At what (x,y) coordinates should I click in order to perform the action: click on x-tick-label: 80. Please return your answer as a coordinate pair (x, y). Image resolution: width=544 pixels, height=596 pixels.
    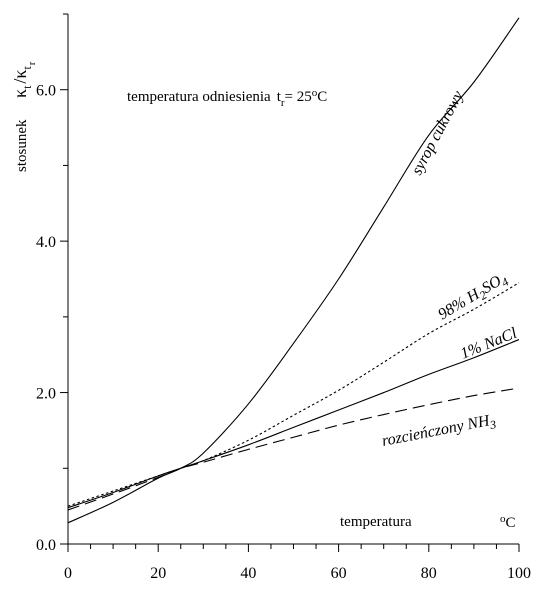
    Looking at the image, I should click on (429, 573).